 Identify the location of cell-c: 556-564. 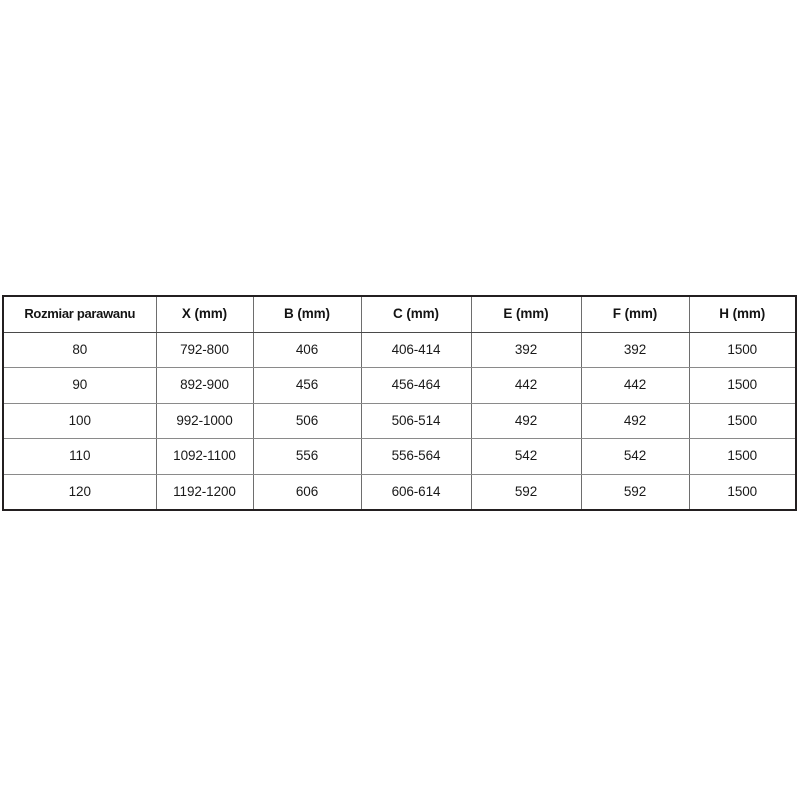
(416, 456).